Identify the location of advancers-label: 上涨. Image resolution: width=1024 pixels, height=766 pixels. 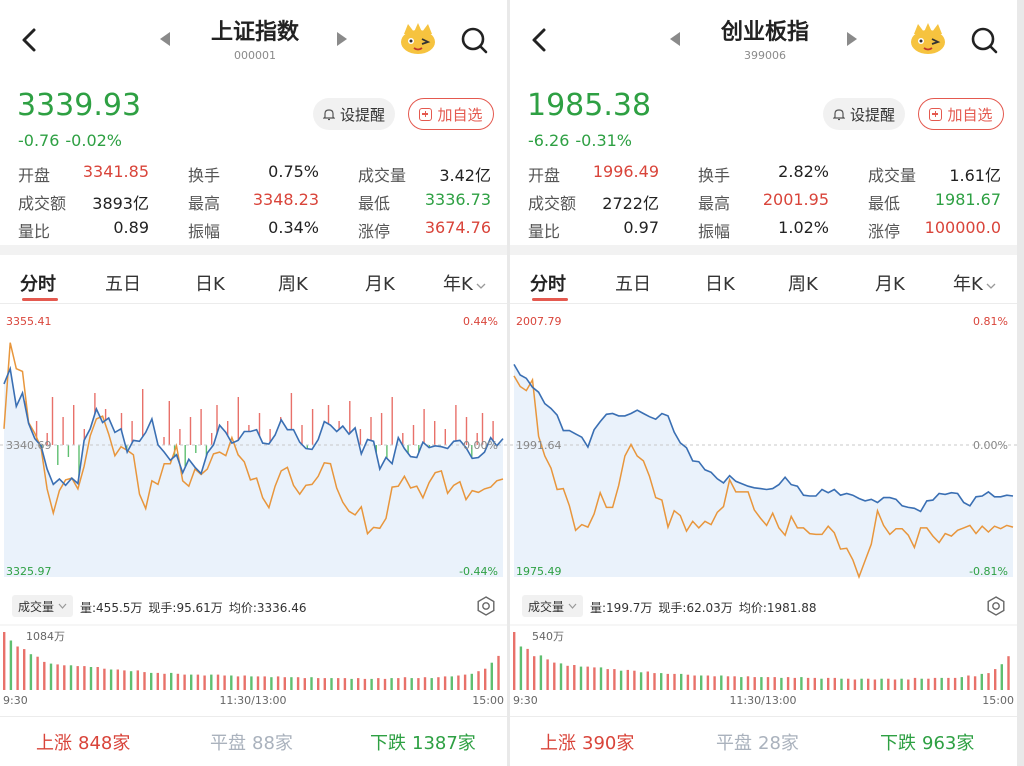
(54, 743).